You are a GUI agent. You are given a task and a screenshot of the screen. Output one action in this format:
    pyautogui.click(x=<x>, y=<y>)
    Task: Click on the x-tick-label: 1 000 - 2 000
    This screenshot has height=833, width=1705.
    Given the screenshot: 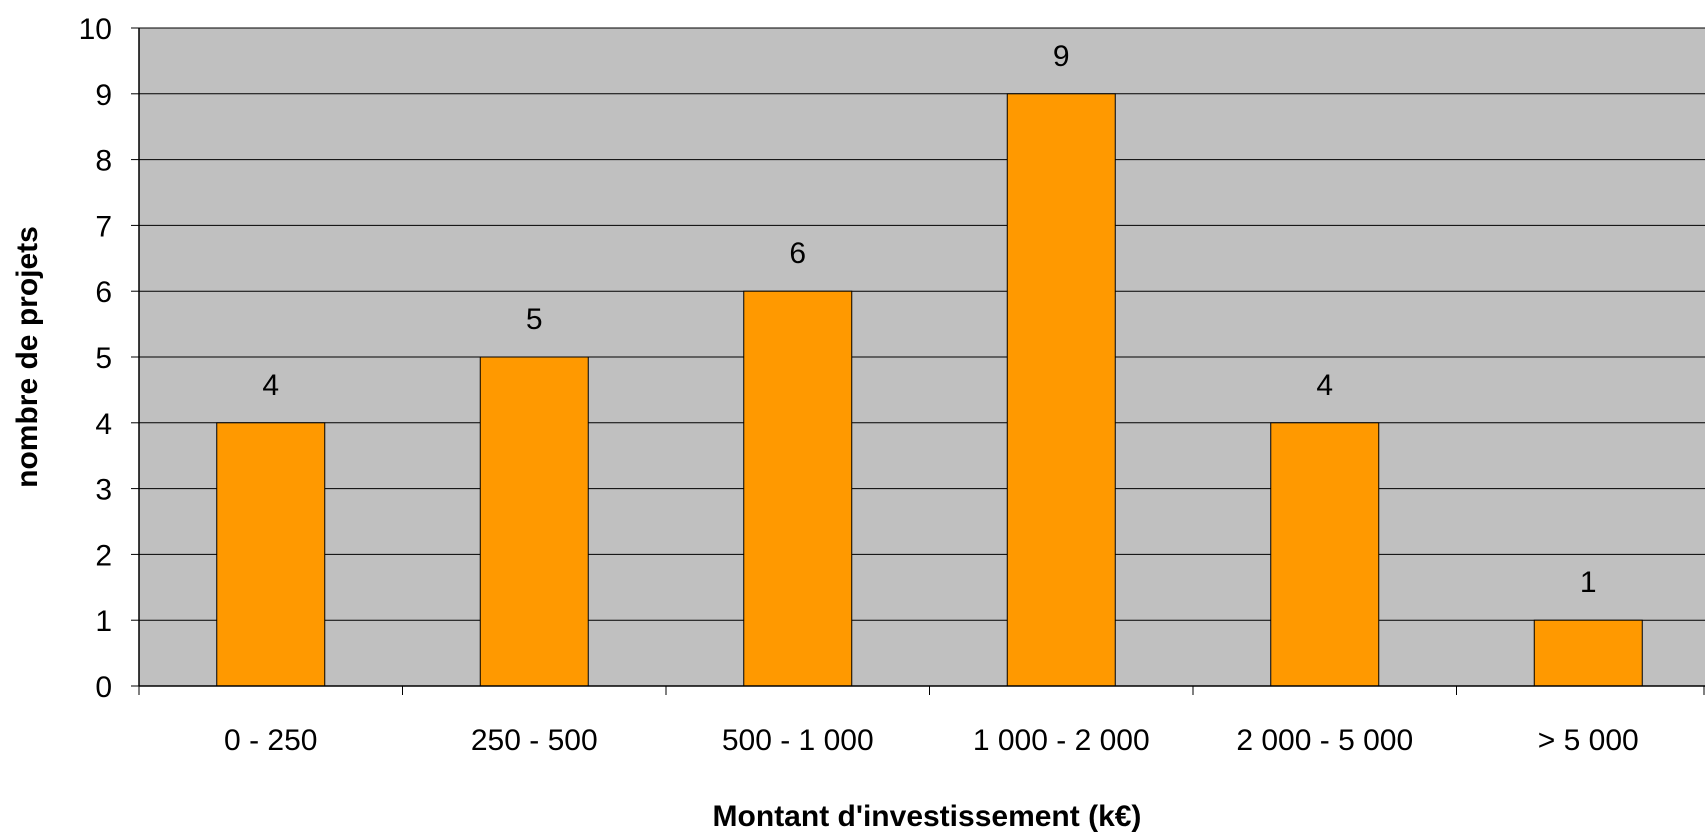 What is the action you would take?
    pyautogui.click(x=1061, y=740)
    